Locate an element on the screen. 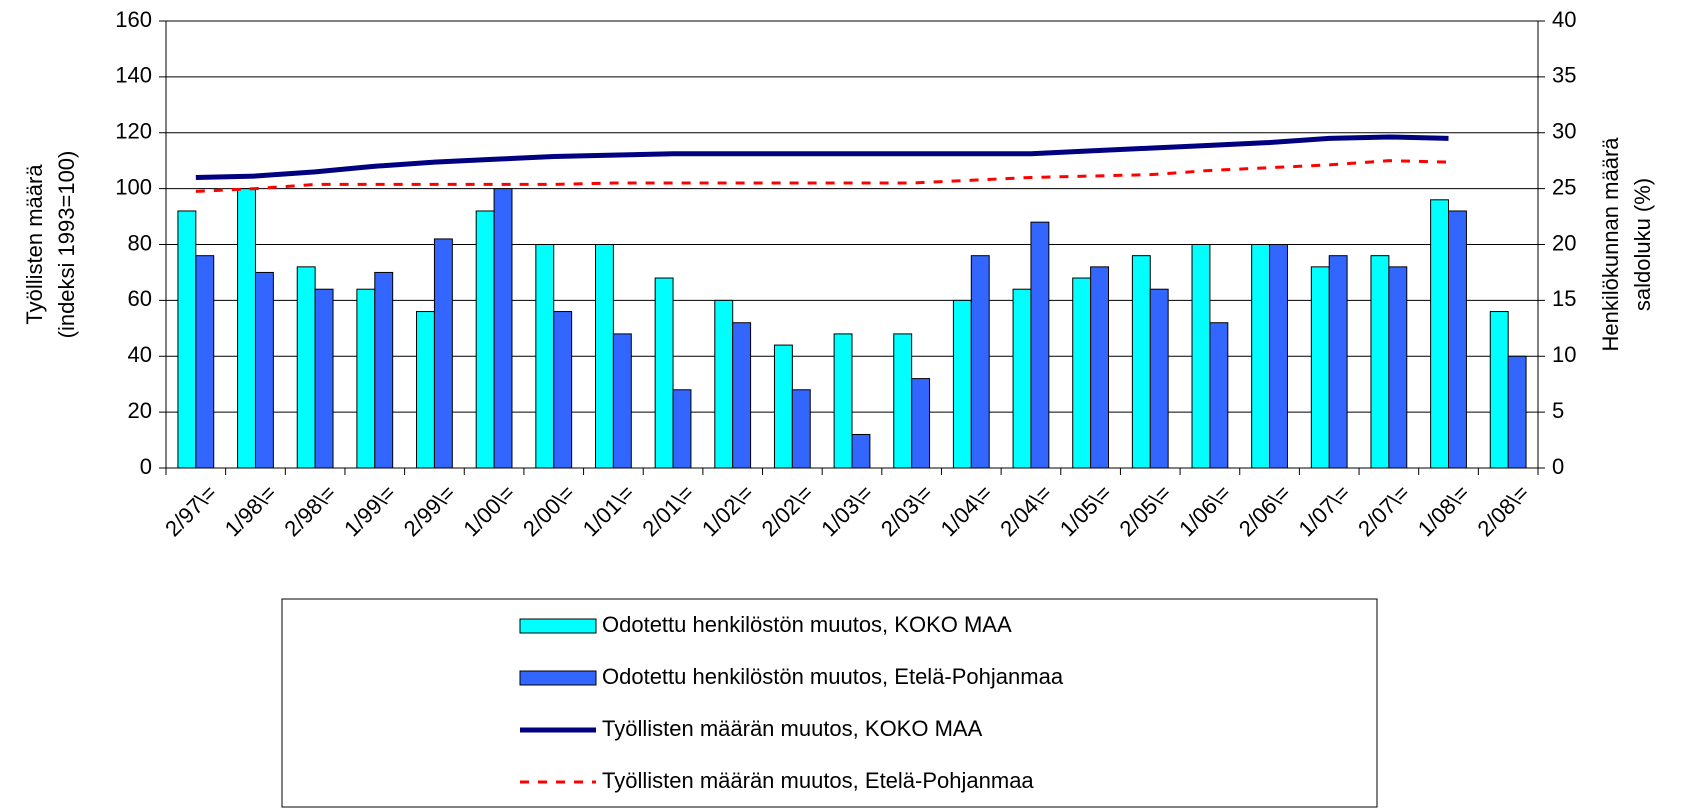  x-tick-label: 1/07\= is located at coordinates (1323, 510).